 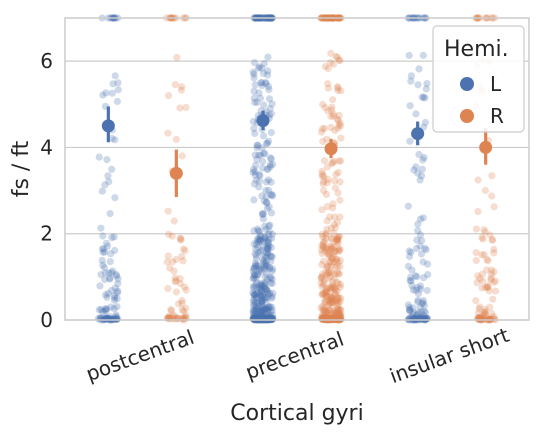 I want to click on legend-label-L: L, so click(x=496, y=84).